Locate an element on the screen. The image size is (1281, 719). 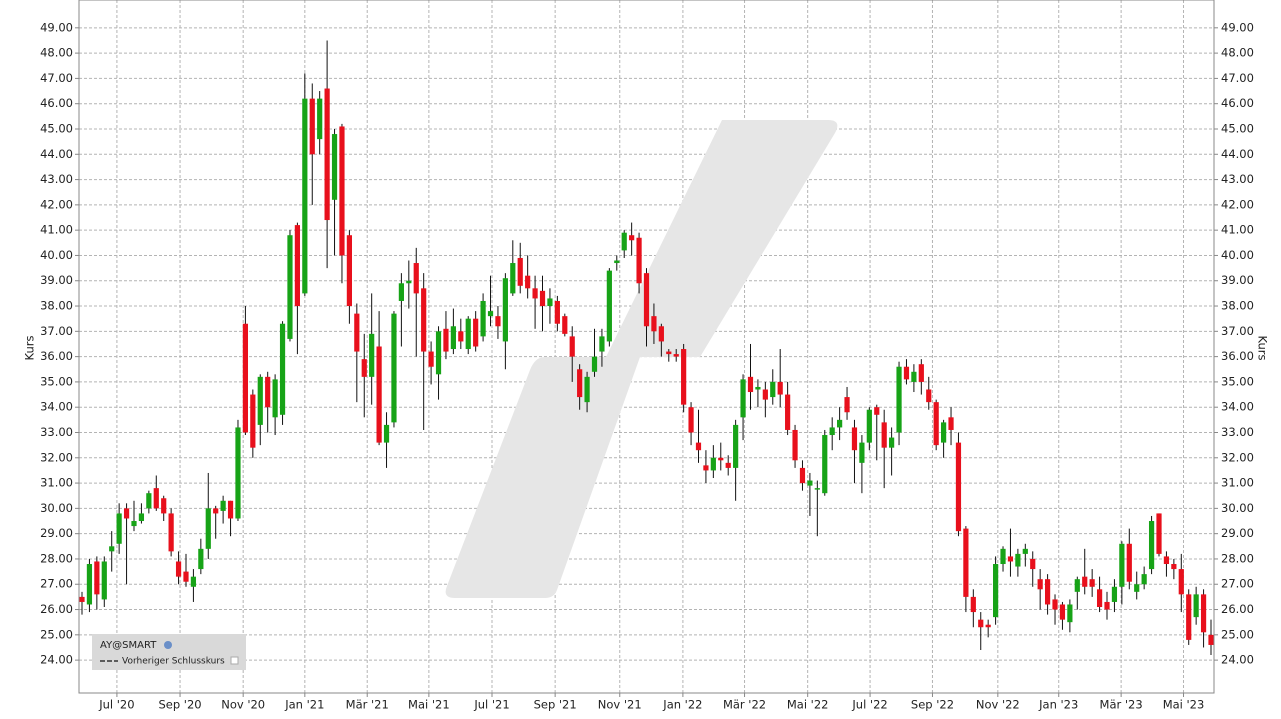
x-tick-label: Nov '22 is located at coordinates (998, 705).